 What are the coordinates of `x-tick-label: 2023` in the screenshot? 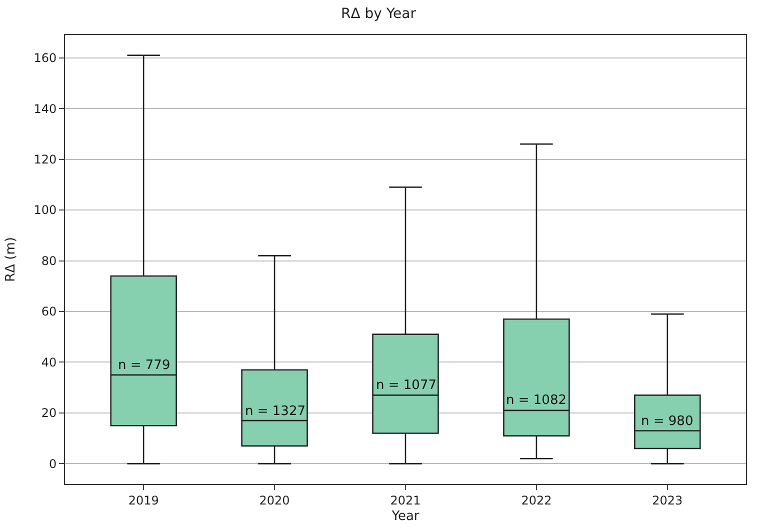 It's located at (667, 500).